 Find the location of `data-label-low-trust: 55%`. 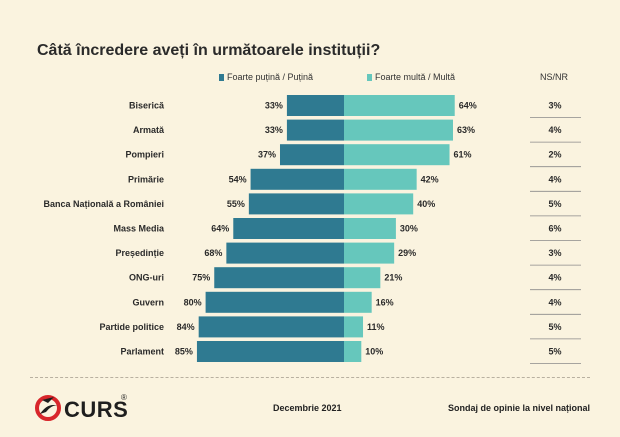

data-label-low-trust: 55% is located at coordinates (236, 204).